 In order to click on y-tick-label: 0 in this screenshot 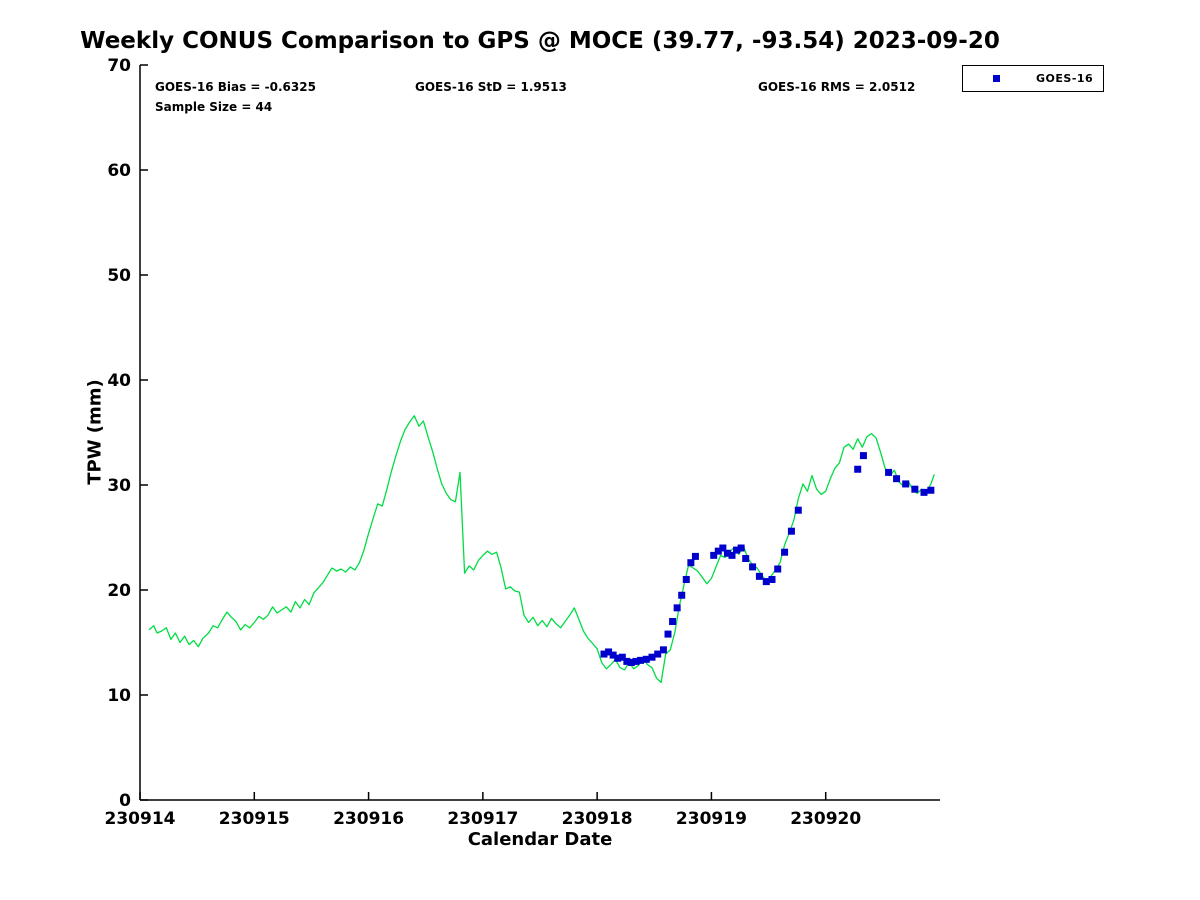, I will do `click(125, 801)`.